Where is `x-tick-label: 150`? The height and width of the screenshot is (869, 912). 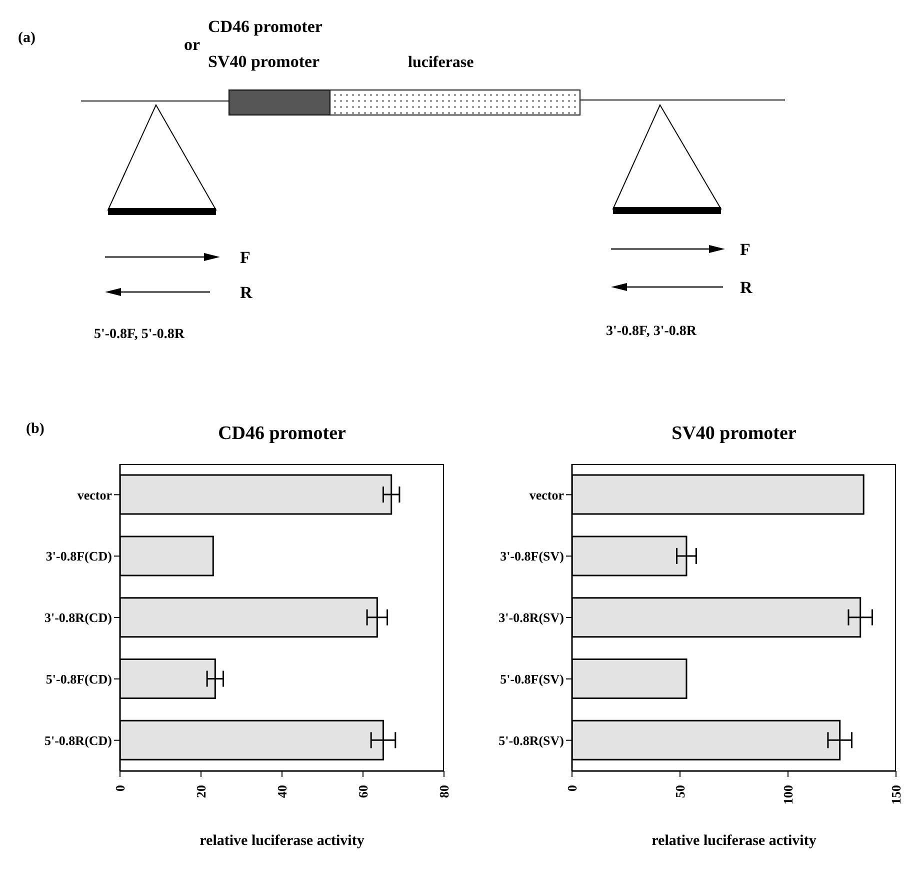
x-tick-label: 150 is located at coordinates (896, 794).